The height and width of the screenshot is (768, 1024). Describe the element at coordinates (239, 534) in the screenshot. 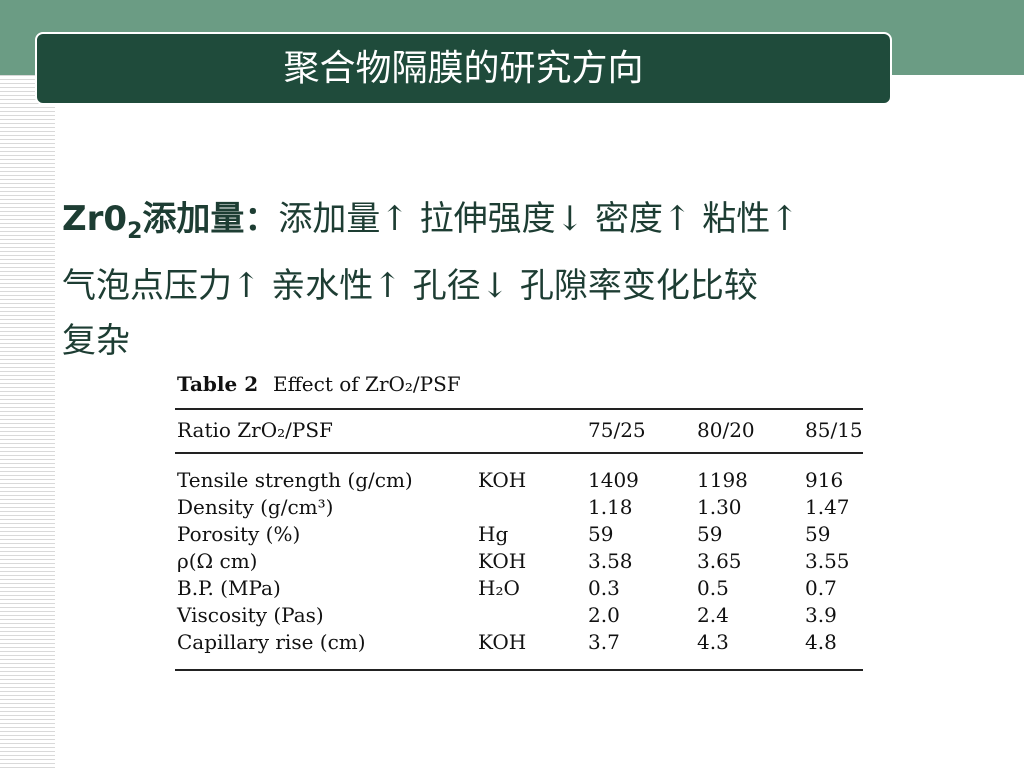

I see `row-label: Porosity (%)` at that location.